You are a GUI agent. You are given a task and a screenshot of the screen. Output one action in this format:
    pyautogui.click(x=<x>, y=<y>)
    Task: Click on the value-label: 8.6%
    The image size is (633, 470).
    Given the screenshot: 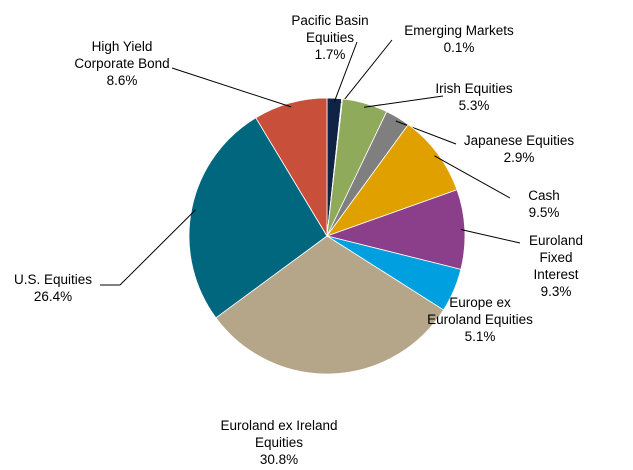 What is the action you would take?
    pyautogui.click(x=122, y=80)
    